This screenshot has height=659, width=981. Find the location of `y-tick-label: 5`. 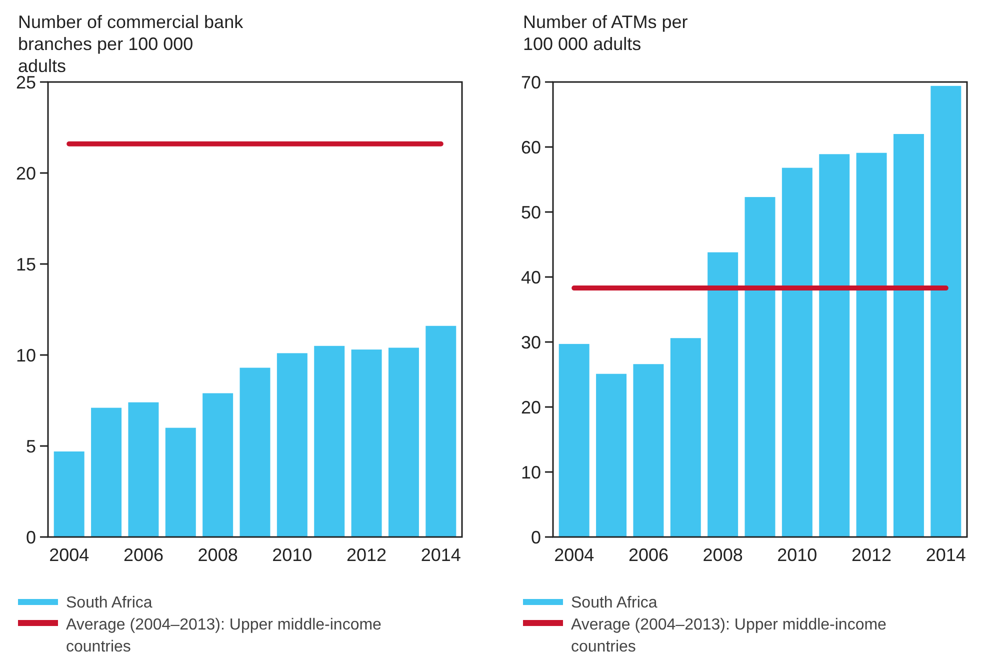

y-tick-label: 5 is located at coordinates (31, 446).